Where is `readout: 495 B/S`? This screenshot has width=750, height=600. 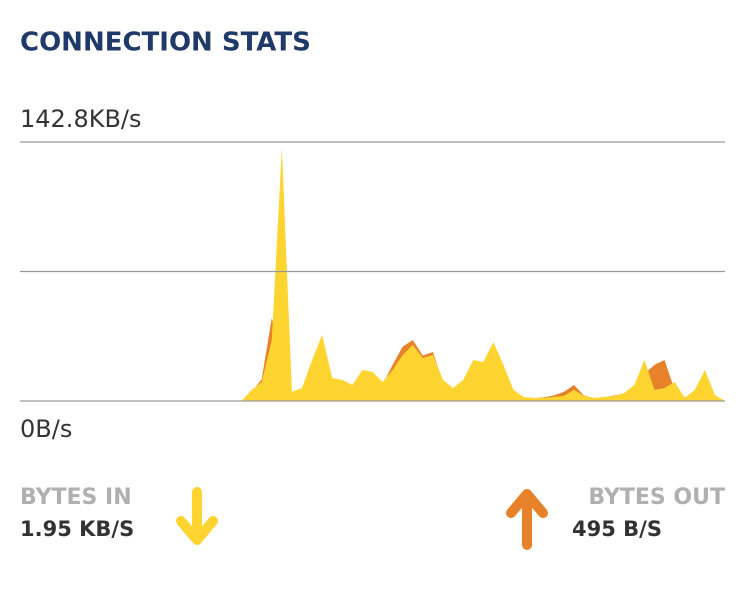 readout: 495 B/S is located at coordinates (617, 529).